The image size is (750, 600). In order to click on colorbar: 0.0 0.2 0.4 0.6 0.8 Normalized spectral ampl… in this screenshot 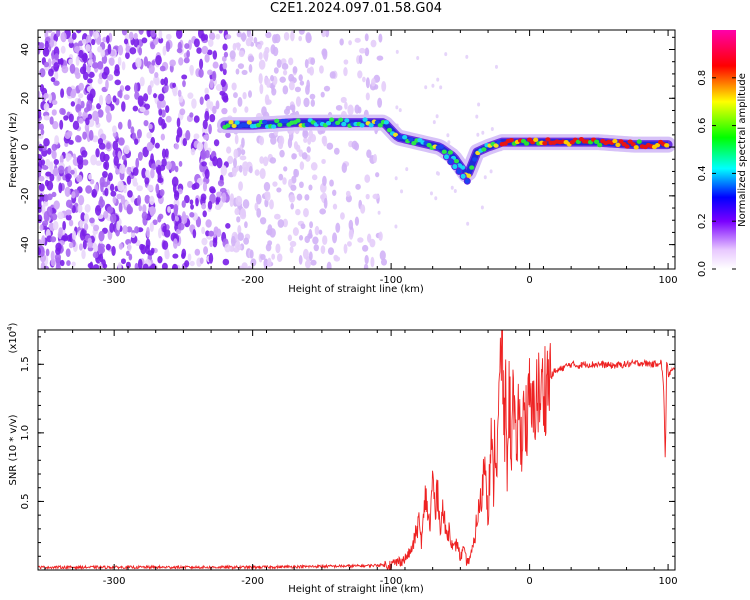, I will do `click(722, 153)`.